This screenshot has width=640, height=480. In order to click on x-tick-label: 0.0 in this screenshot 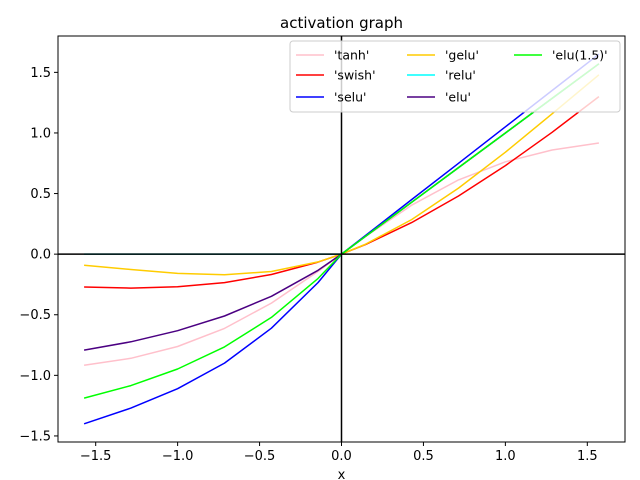, I will do `click(341, 456)`.